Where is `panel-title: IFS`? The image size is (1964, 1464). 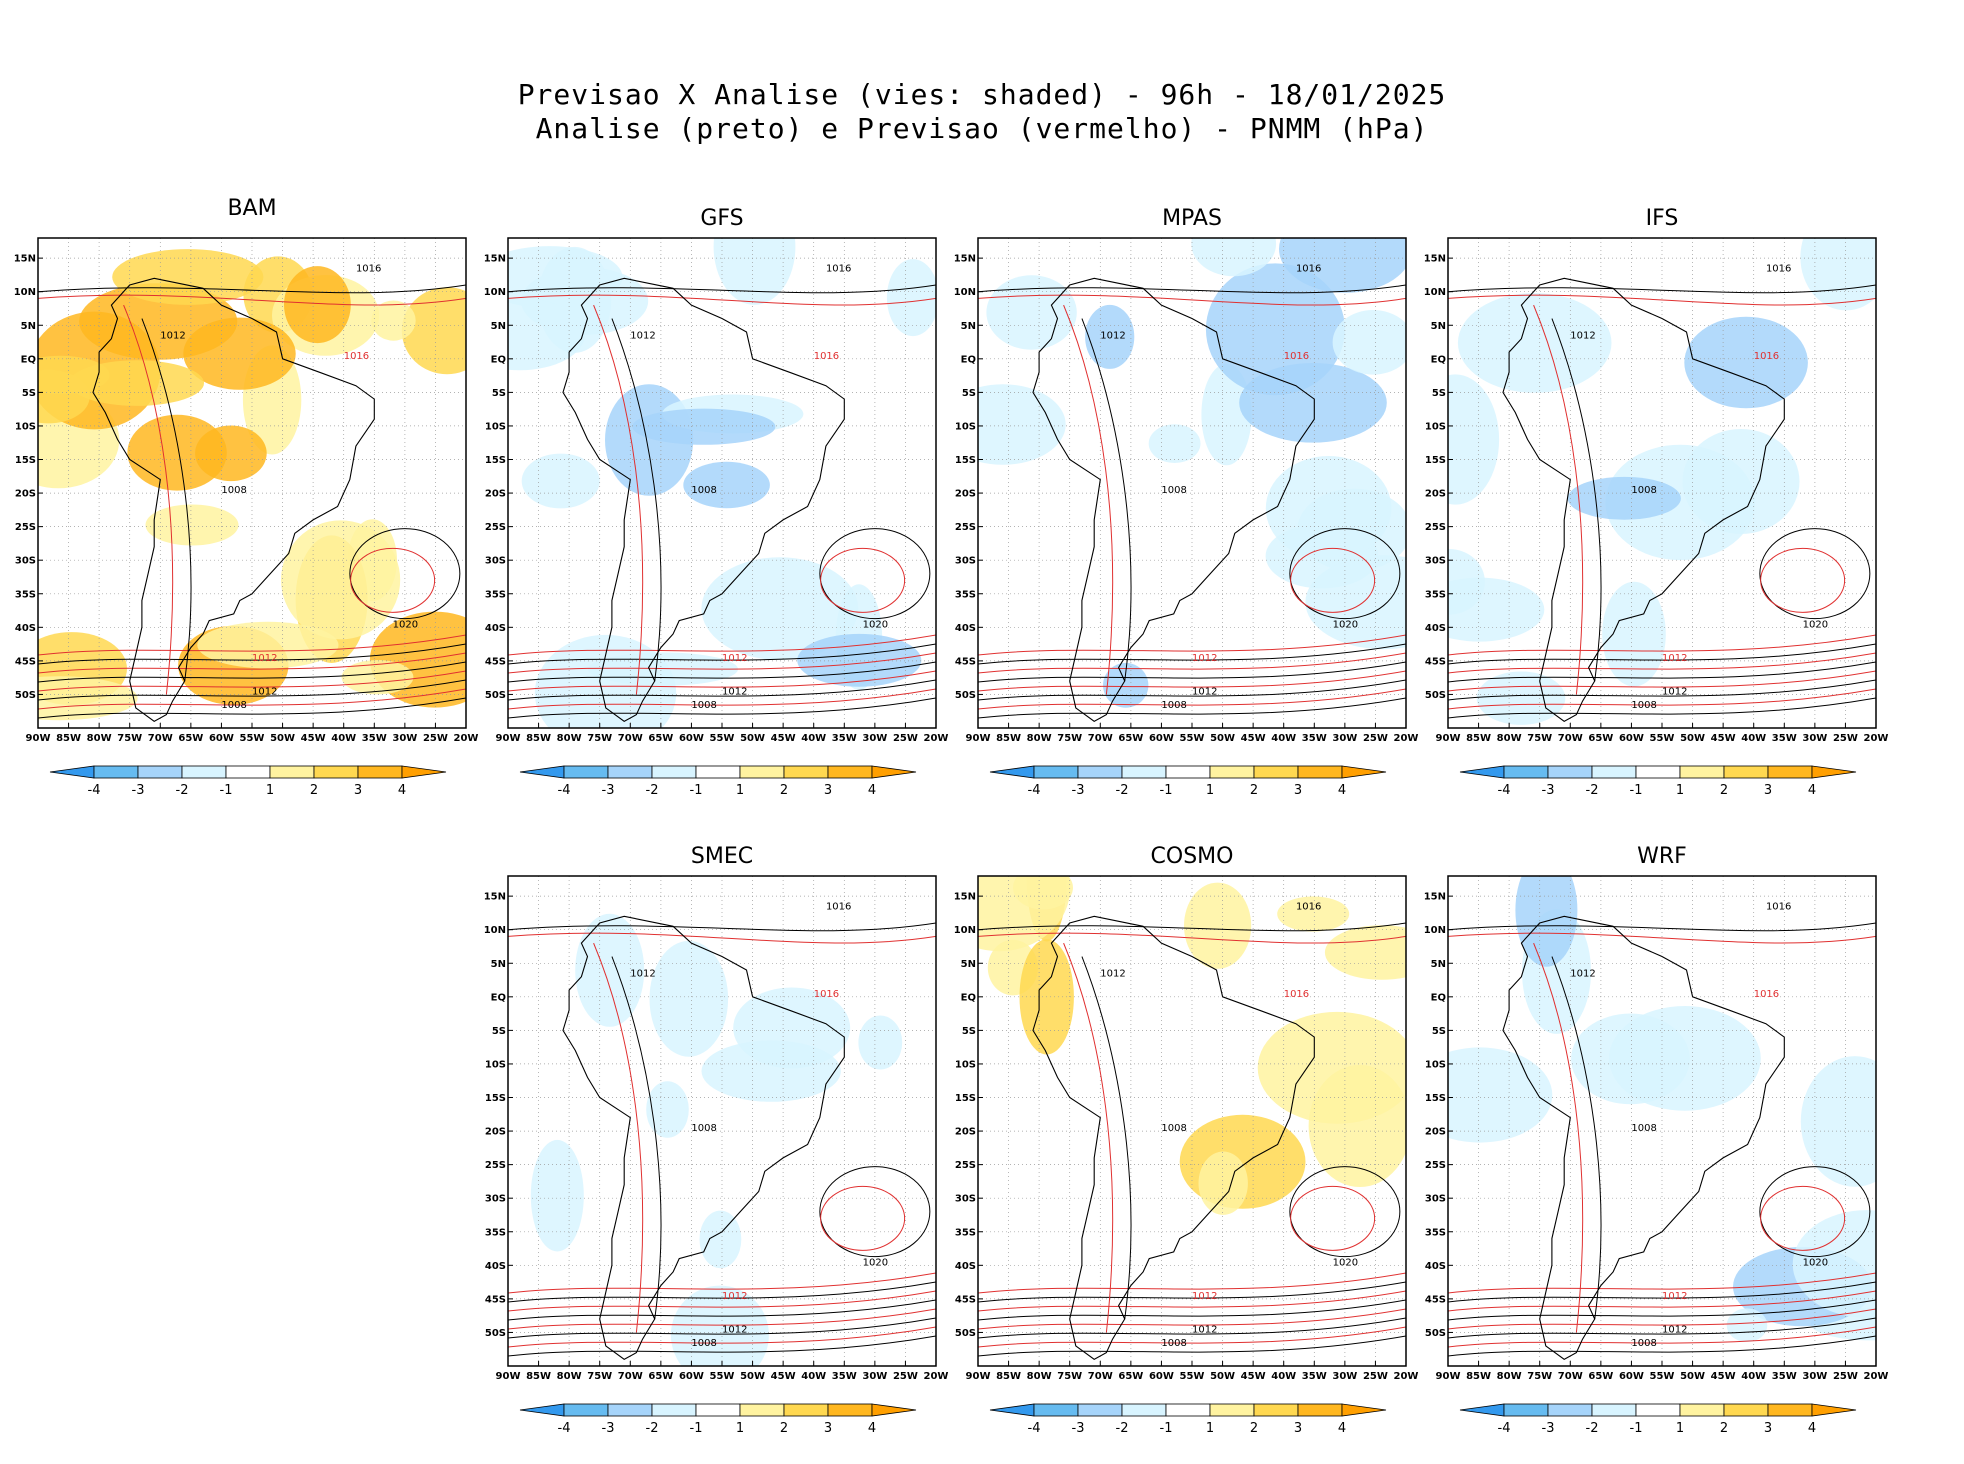 panel-title: IFS is located at coordinates (1662, 218).